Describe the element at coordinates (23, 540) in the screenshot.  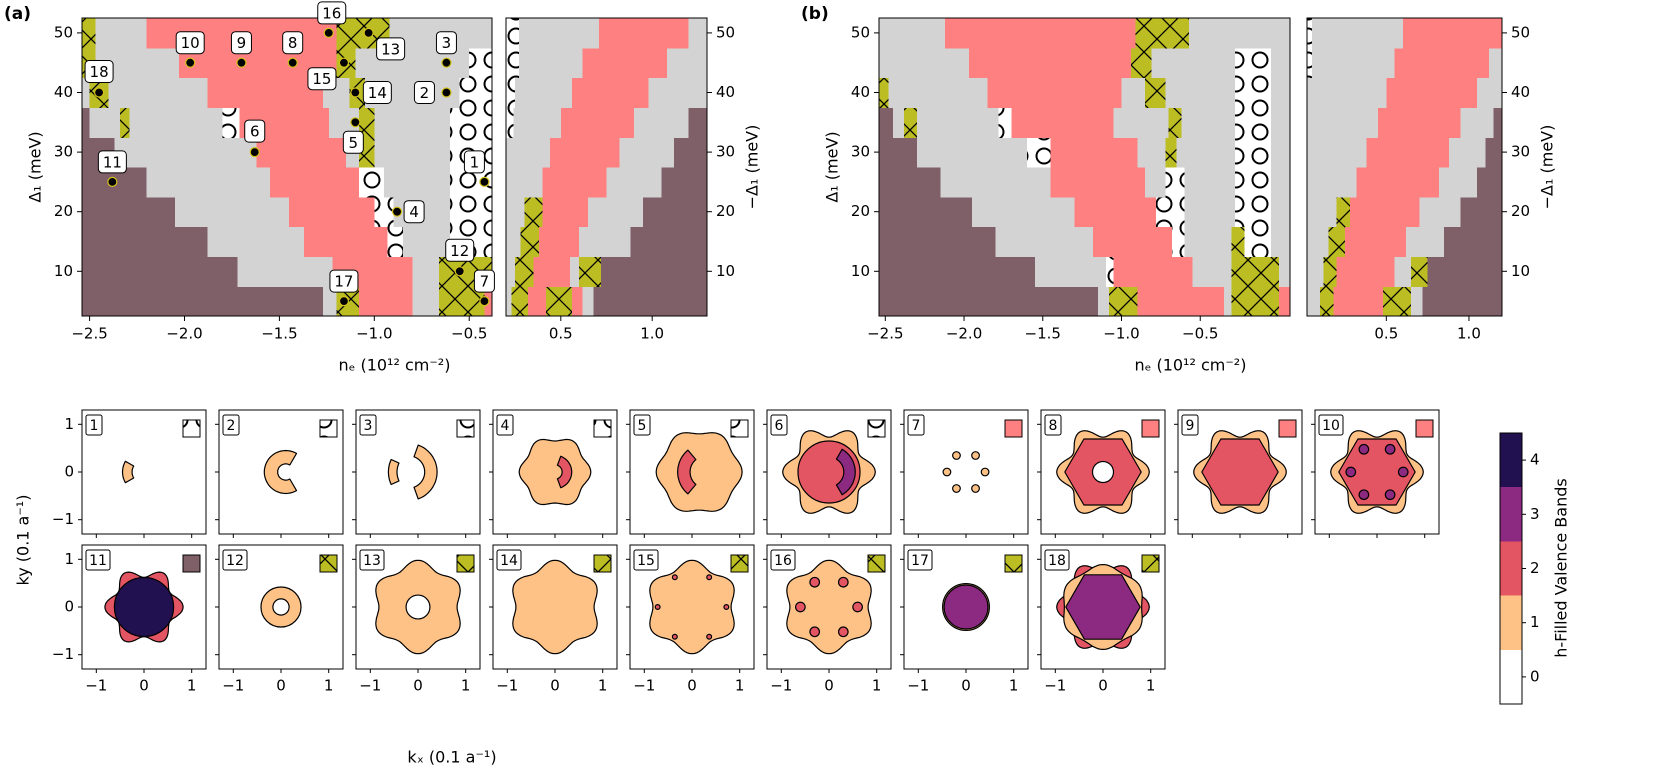
I see `y-axis-label: ky (0.1 a⁻¹)` at that location.